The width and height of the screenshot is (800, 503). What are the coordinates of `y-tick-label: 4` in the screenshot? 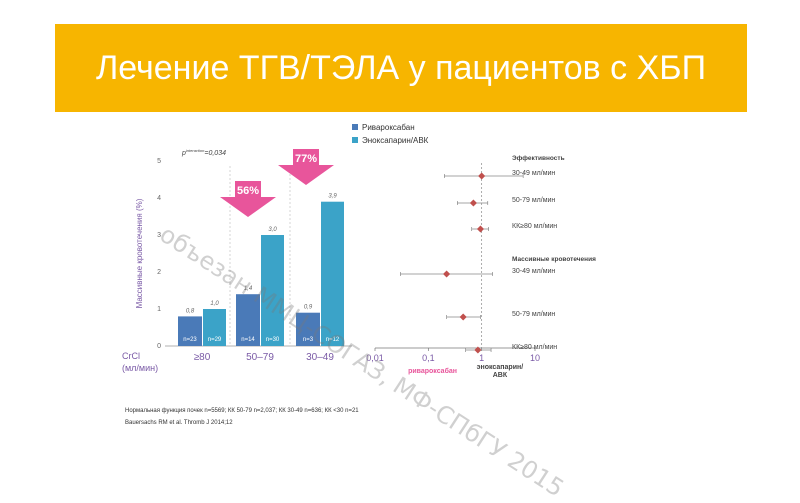 It's located at (159, 198).